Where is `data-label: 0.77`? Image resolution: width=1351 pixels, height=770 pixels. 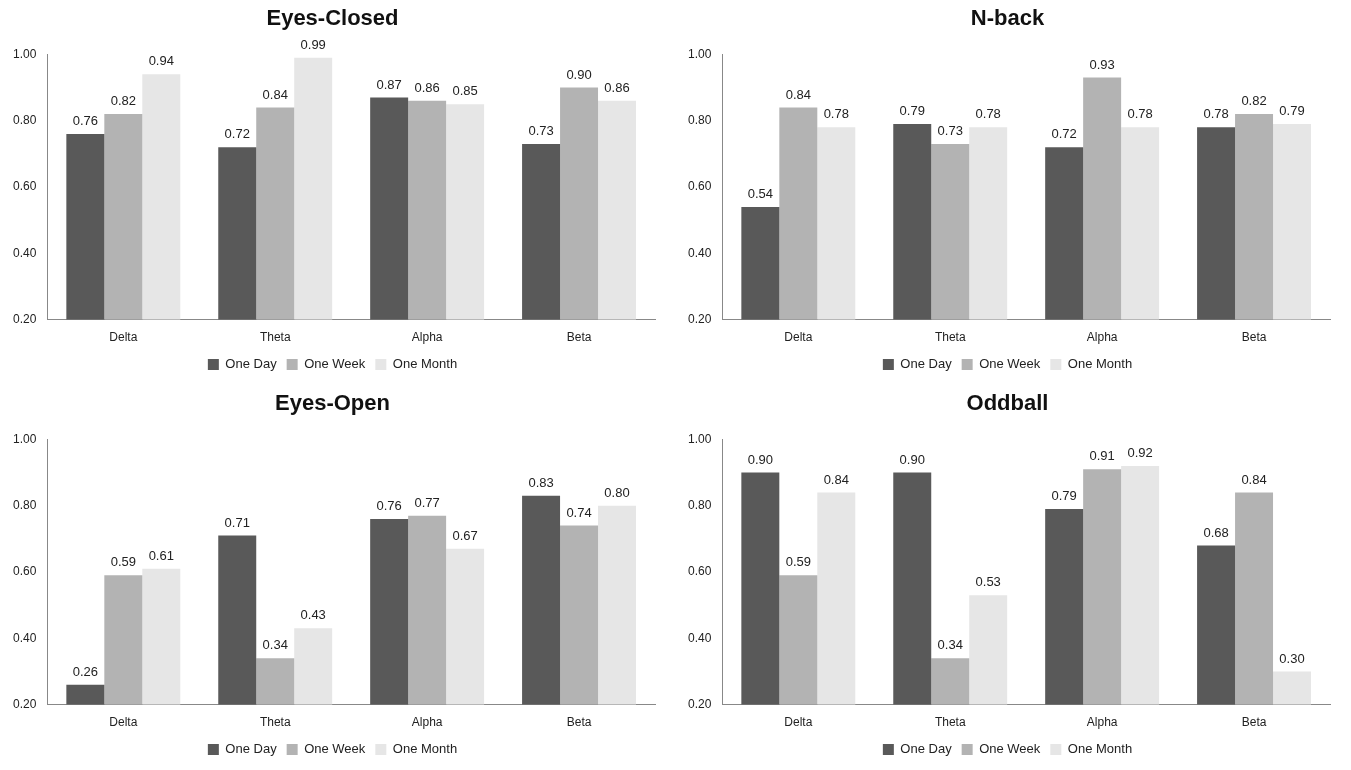
data-label: 0.77 is located at coordinates (427, 502).